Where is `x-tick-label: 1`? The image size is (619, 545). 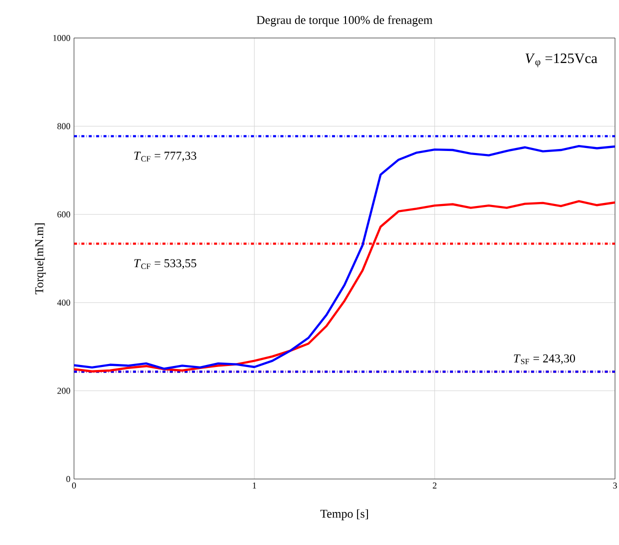 x-tick-label: 1 is located at coordinates (254, 485).